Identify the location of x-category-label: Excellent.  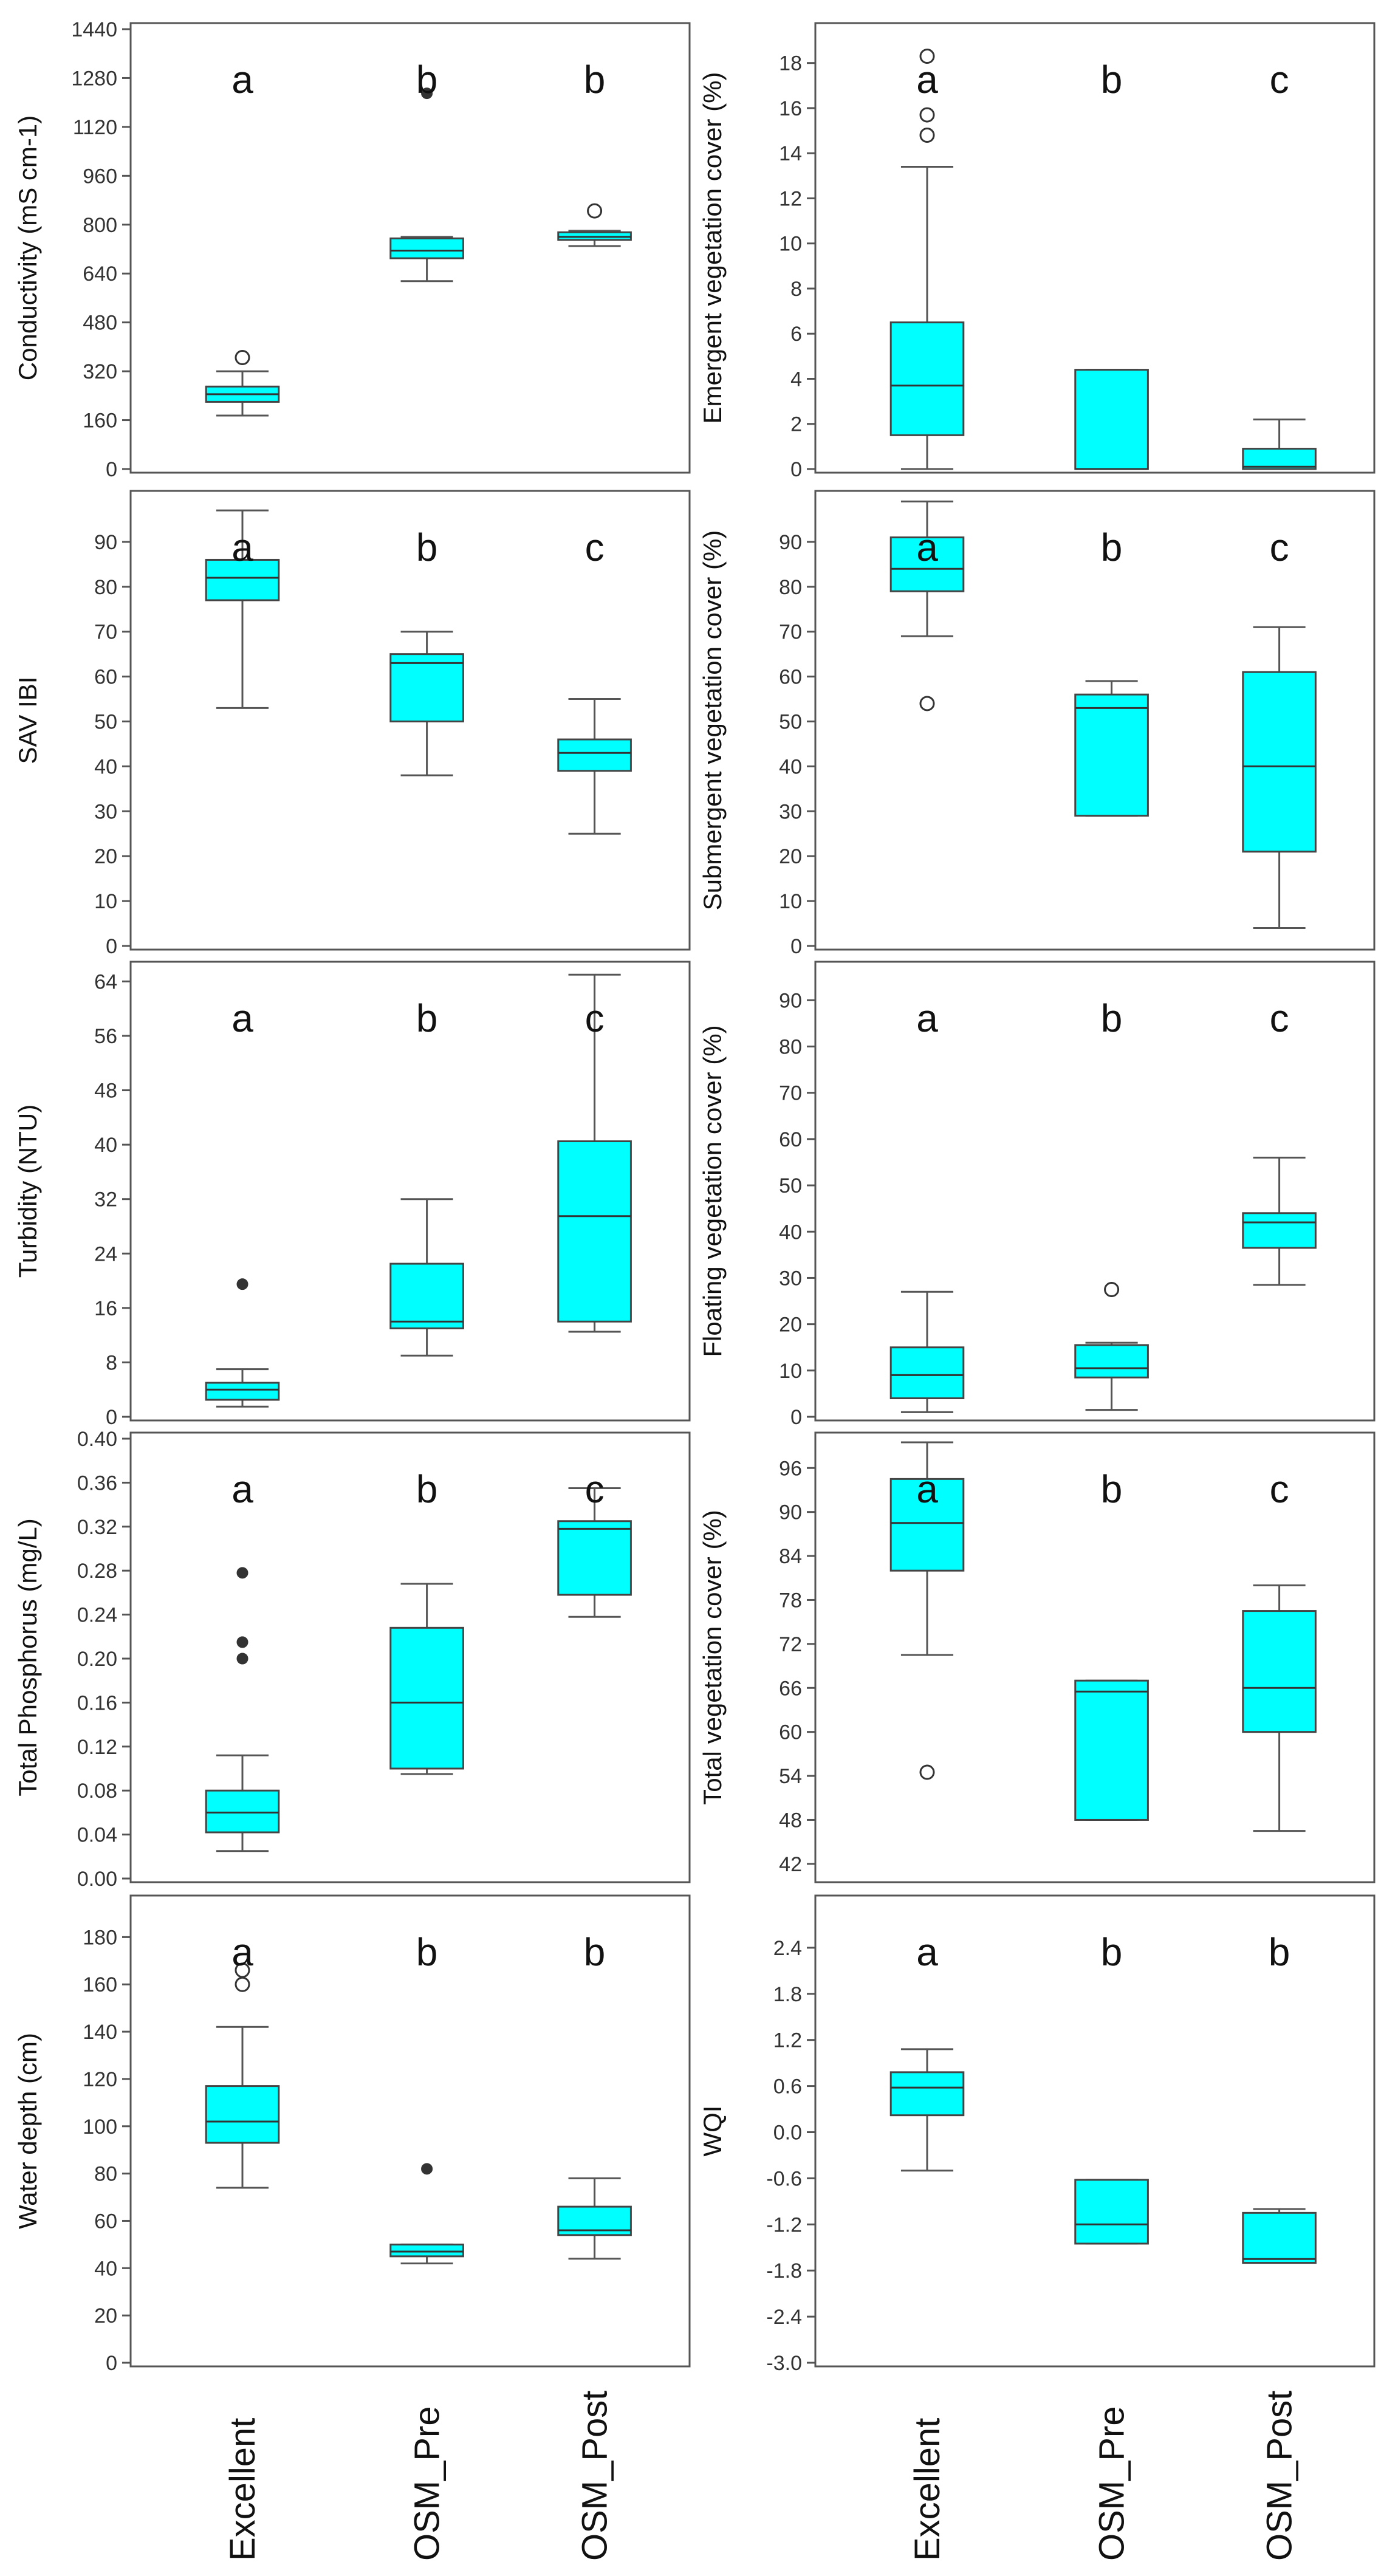
(242, 2489).